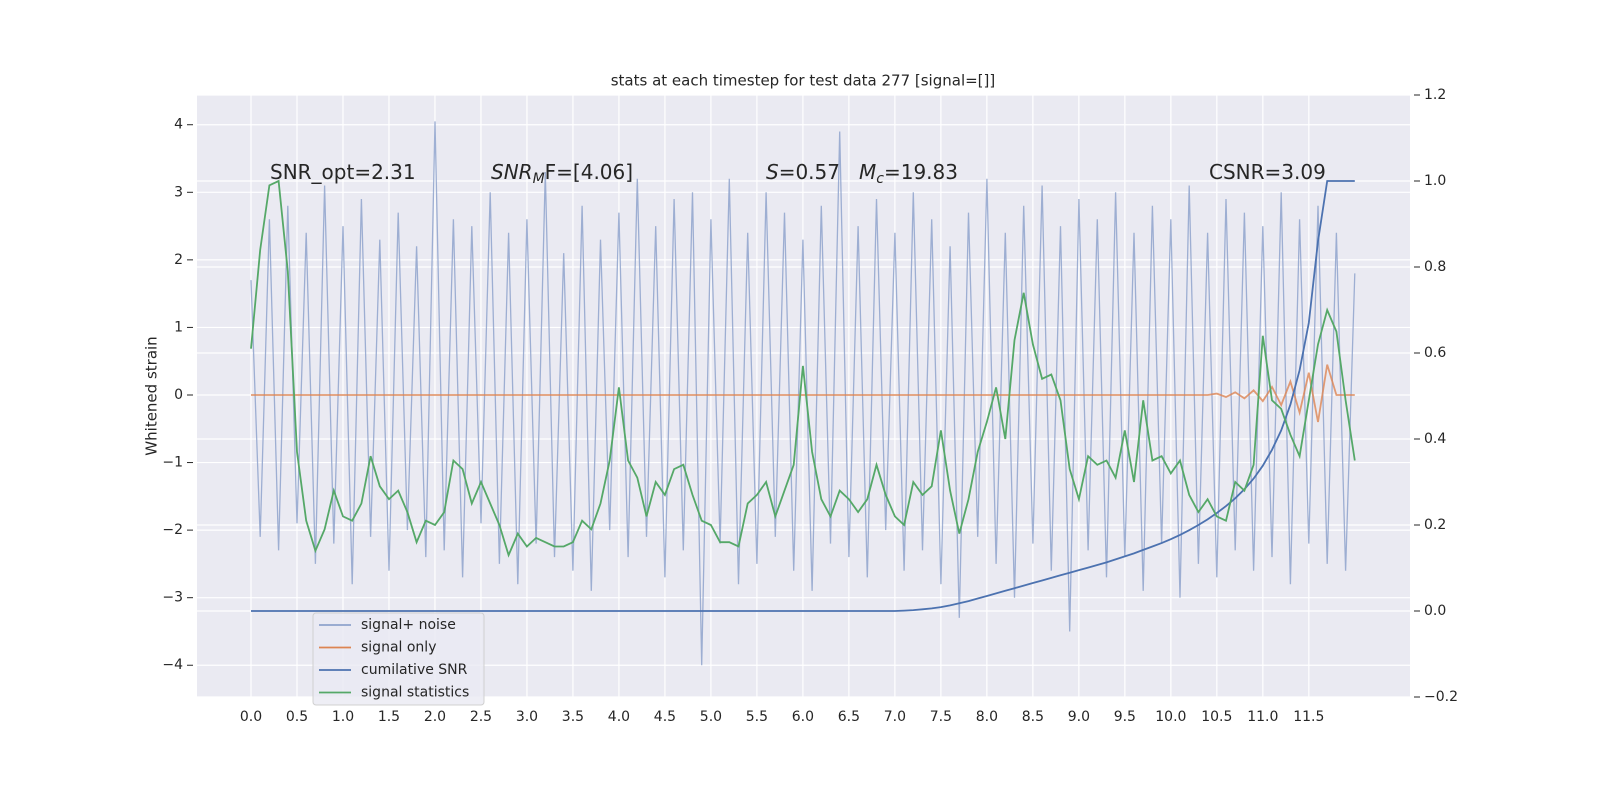 The height and width of the screenshot is (804, 1600). Describe the element at coordinates (414, 670) in the screenshot. I see `legend-label: cumilative SNR` at that location.